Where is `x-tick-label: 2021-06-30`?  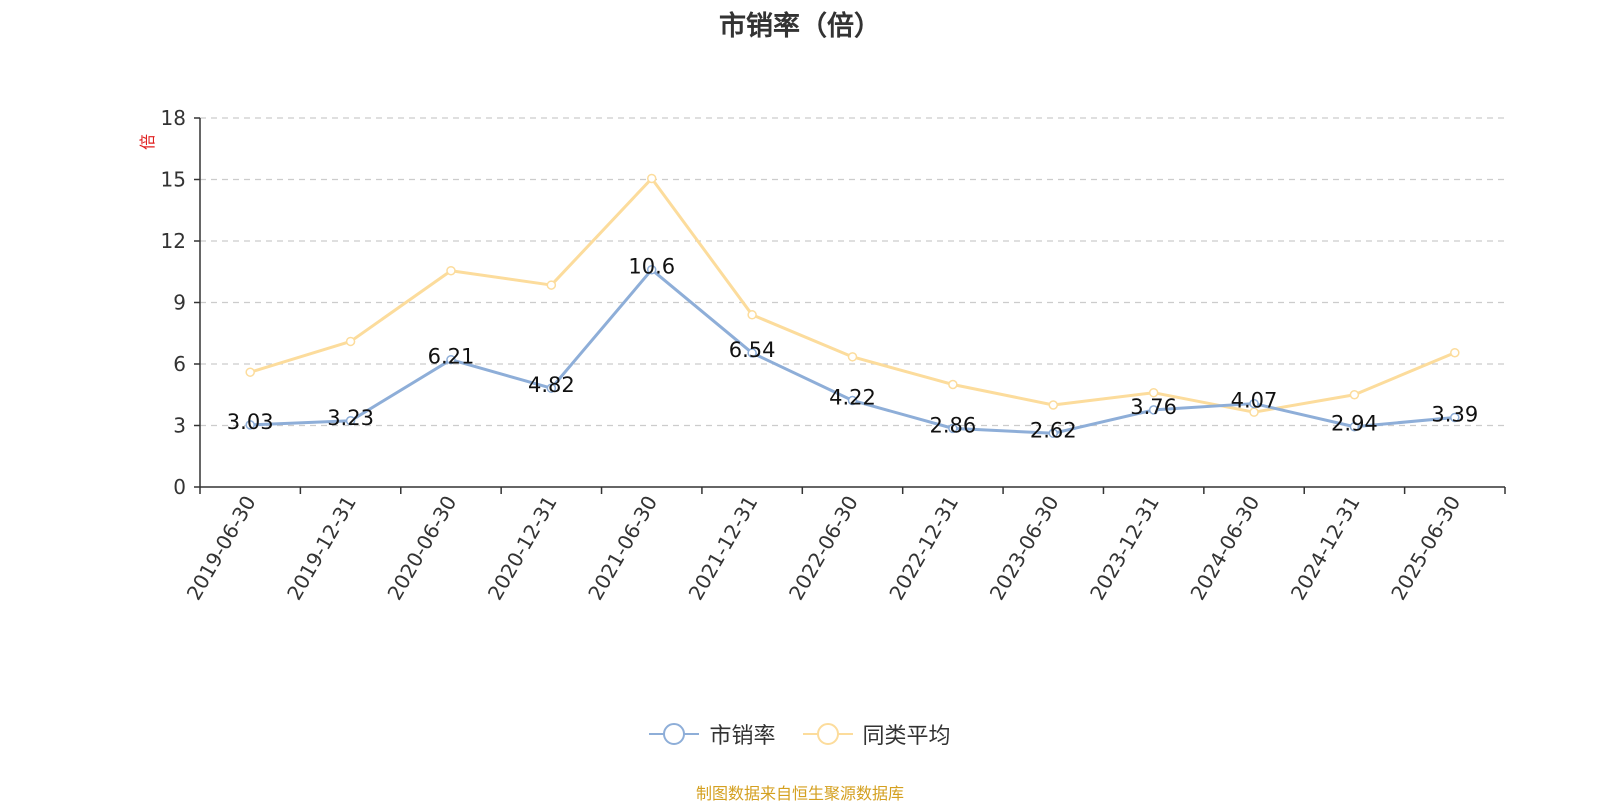 x-tick-label: 2021-06-30 is located at coordinates (622, 548).